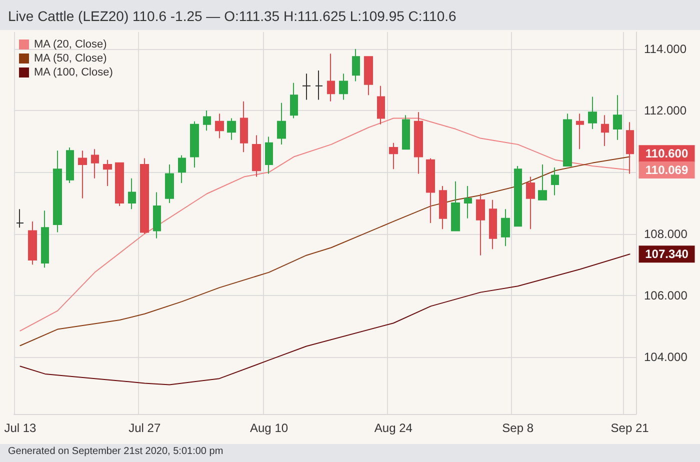 This screenshot has height=462, width=700. Describe the element at coordinates (269, 428) in the screenshot. I see `x-tick-label: Aug 10` at that location.